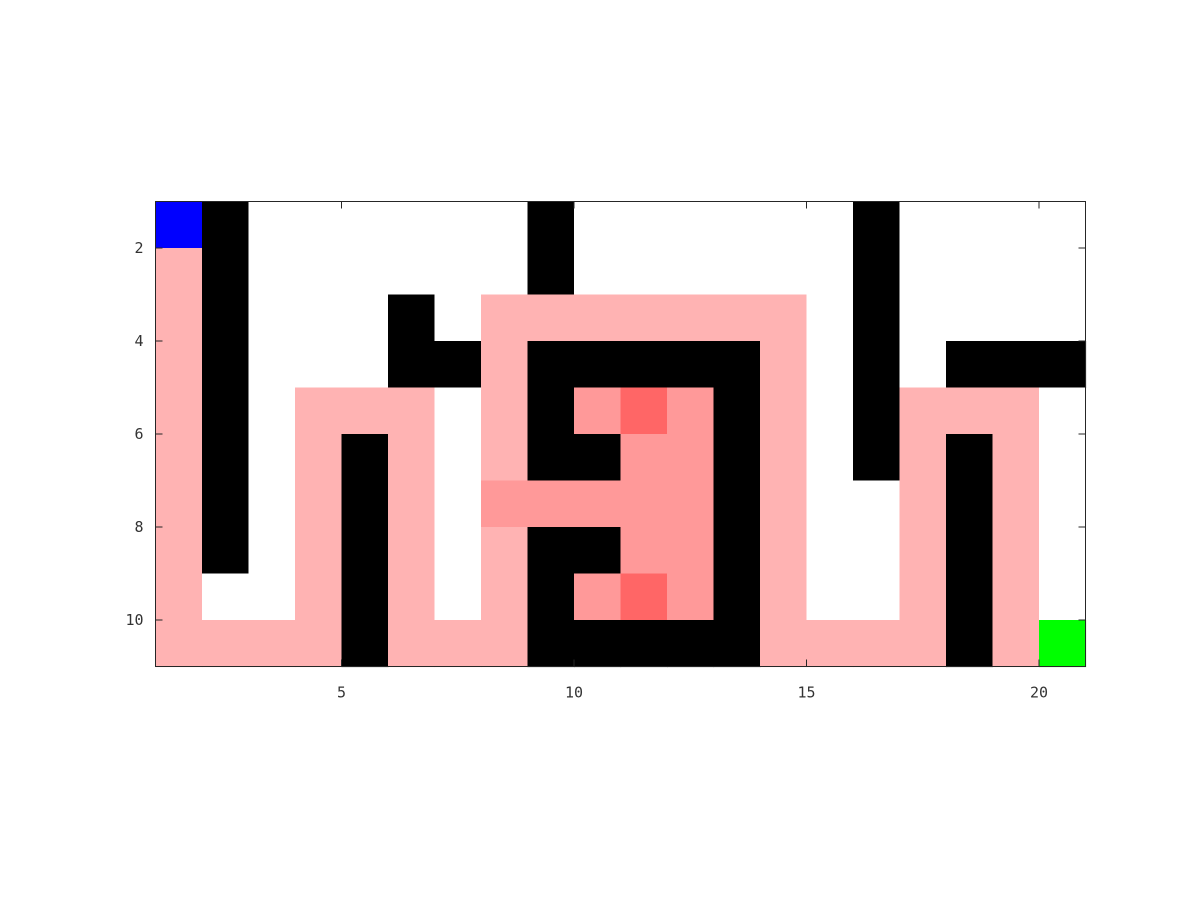  Describe the element at coordinates (134, 434) in the screenshot. I see `y-tick-labels: 2 4 6 8 10` at that location.